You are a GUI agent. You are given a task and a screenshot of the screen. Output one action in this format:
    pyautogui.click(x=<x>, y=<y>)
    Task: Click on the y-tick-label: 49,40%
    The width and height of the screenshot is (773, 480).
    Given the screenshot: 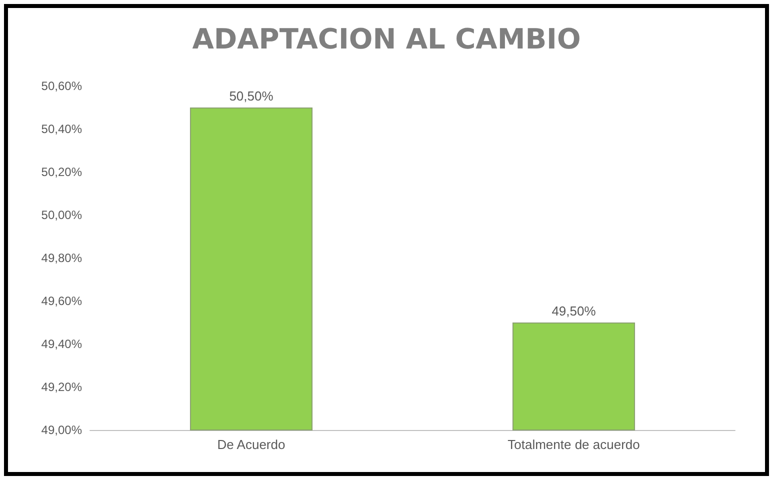 What is the action you would take?
    pyautogui.click(x=61, y=344)
    